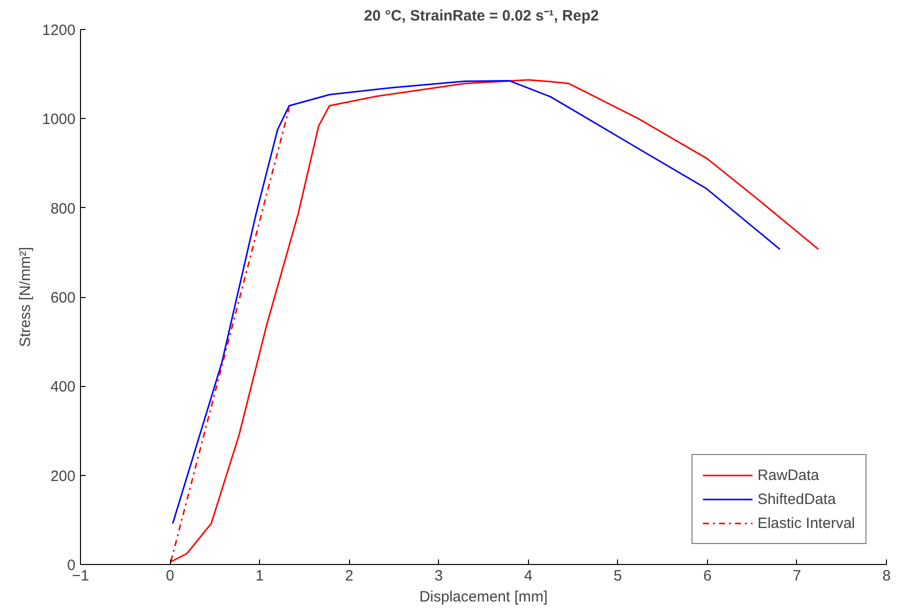  Describe the element at coordinates (528, 576) in the screenshot. I see `x-tick-label: 4` at that location.